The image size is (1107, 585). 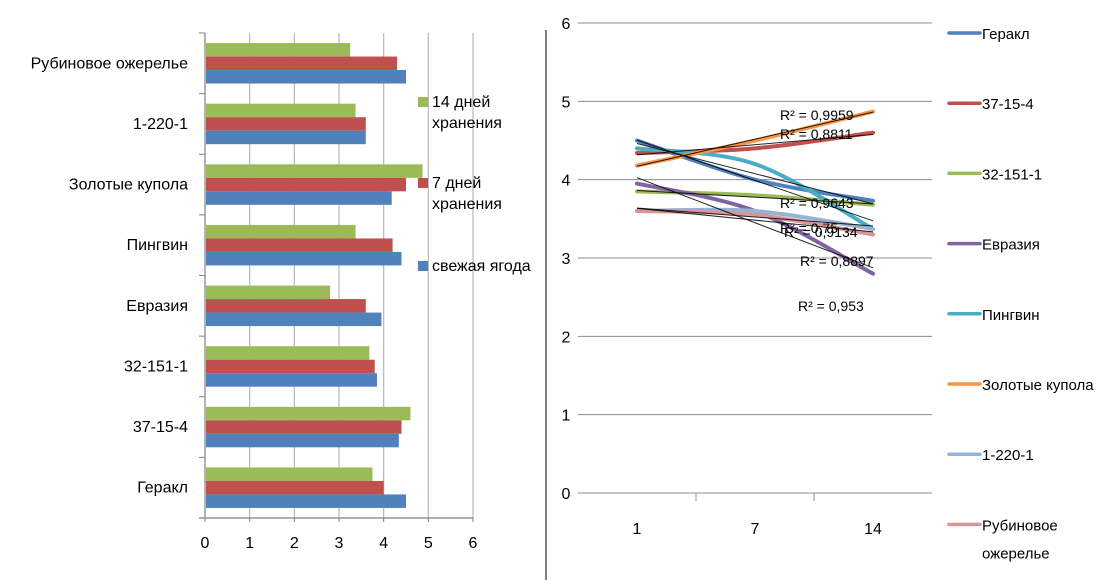 I want to click on legend-label: 32-151-1, so click(x=1012, y=174).